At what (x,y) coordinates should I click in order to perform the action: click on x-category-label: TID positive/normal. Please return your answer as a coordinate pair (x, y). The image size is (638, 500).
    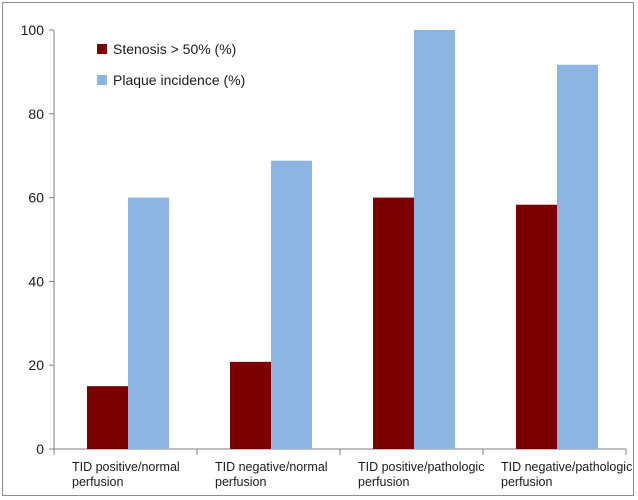
    Looking at the image, I should click on (126, 467).